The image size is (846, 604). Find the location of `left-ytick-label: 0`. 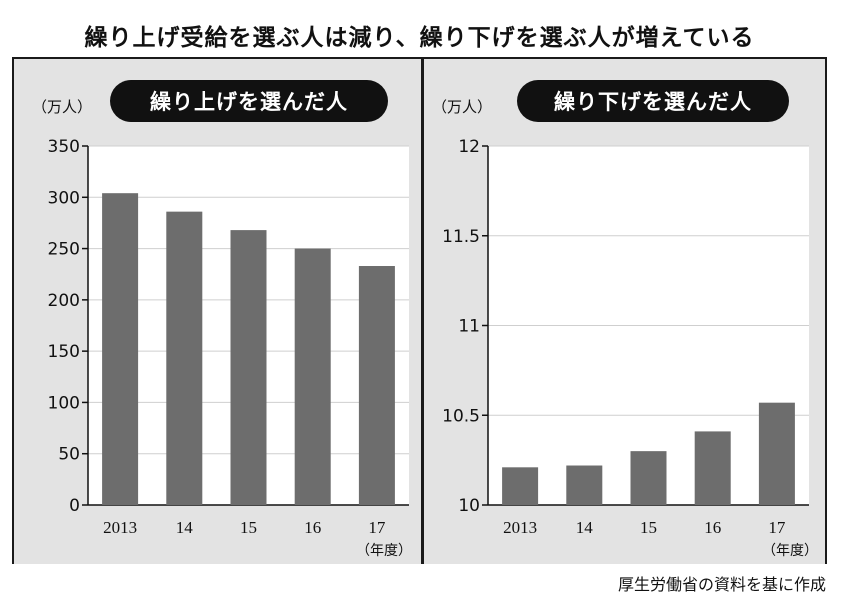

left-ytick-label: 0 is located at coordinates (74, 506).